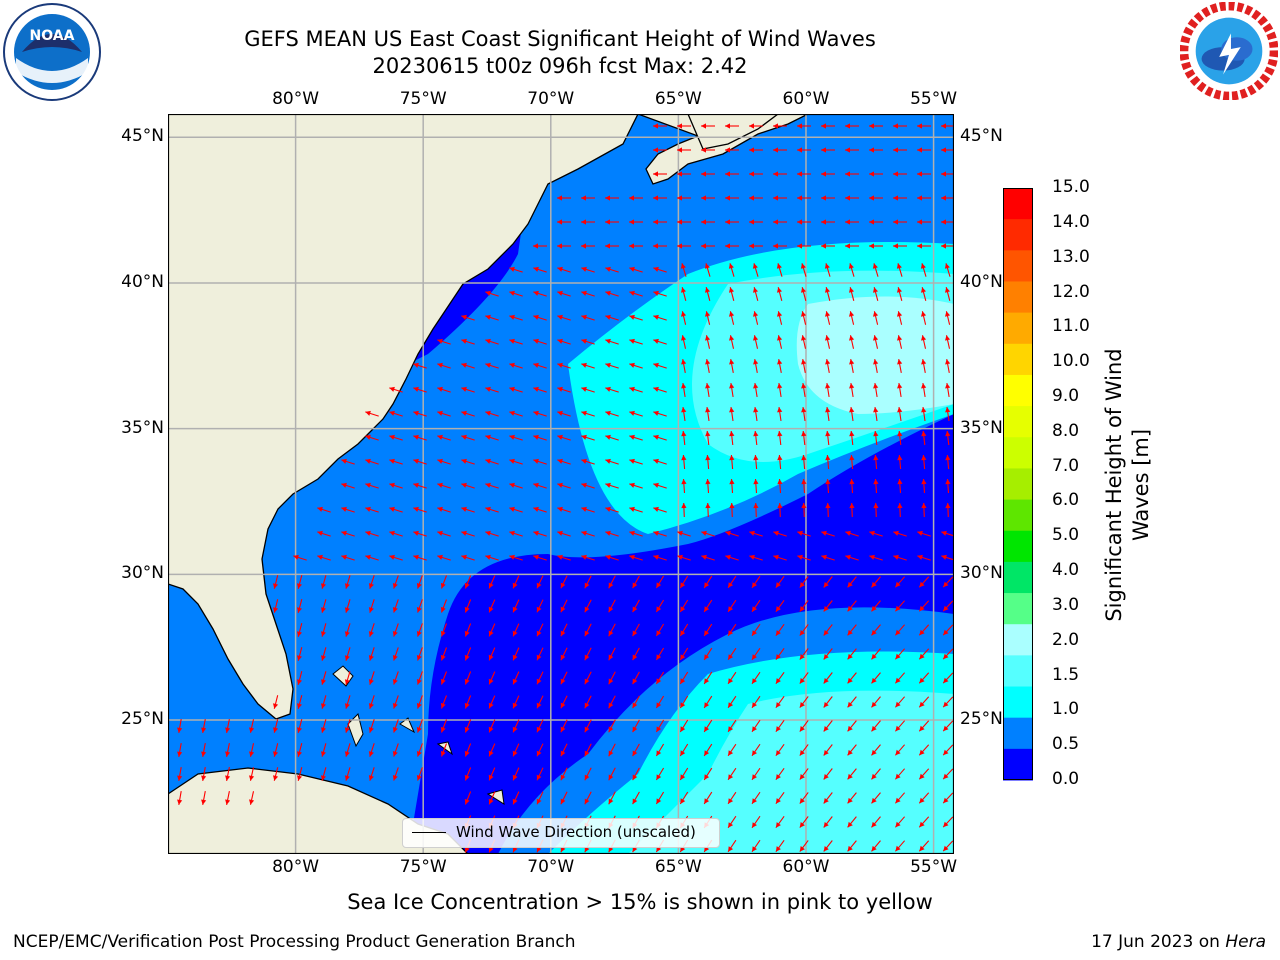  What do you see at coordinates (1178, 942) in the screenshot?
I see `footer-date: 17 Jun 2023 on Hera` at bounding box center [1178, 942].